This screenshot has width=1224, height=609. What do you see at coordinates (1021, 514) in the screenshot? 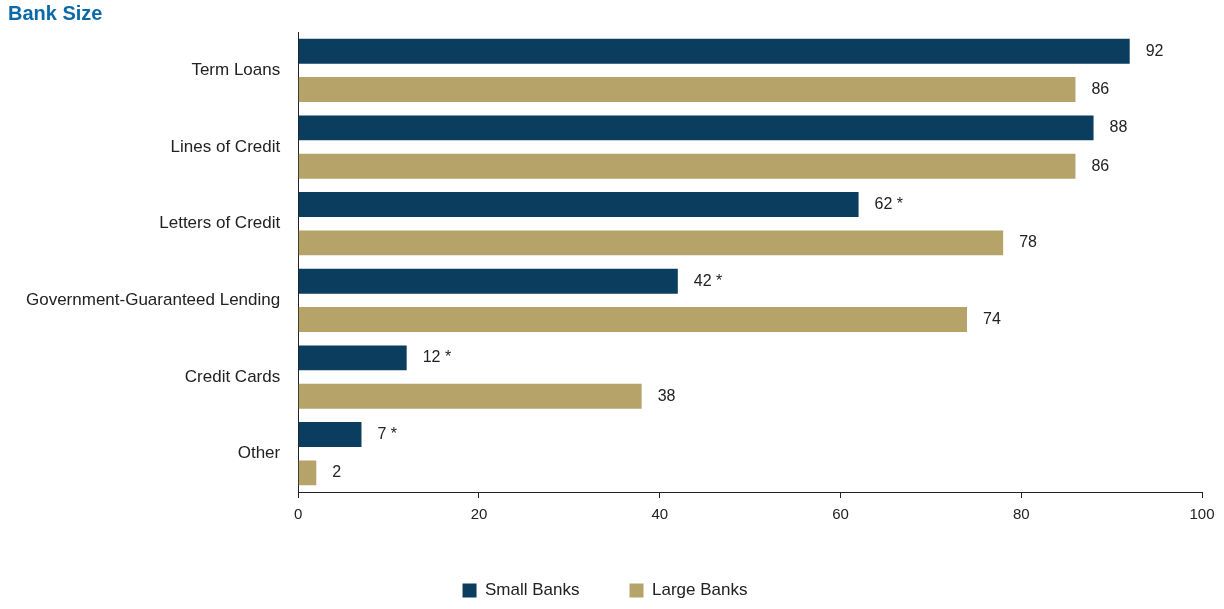
I see `x-tick-label: 80` at bounding box center [1021, 514].